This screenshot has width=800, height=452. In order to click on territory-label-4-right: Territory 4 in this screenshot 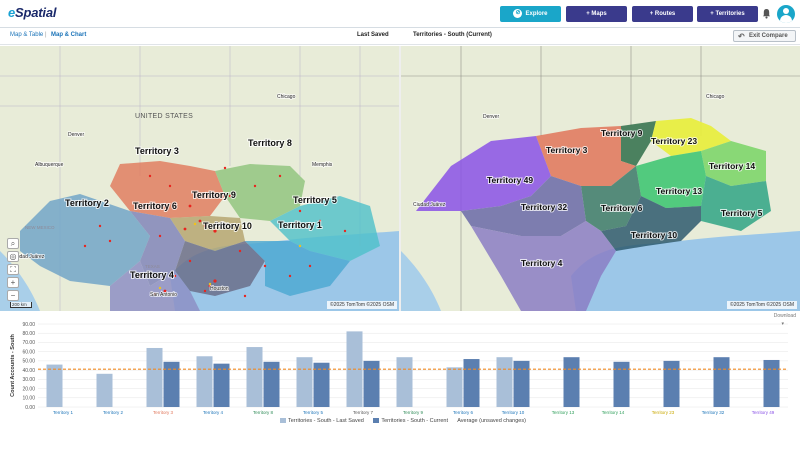, I will do `click(542, 263)`.